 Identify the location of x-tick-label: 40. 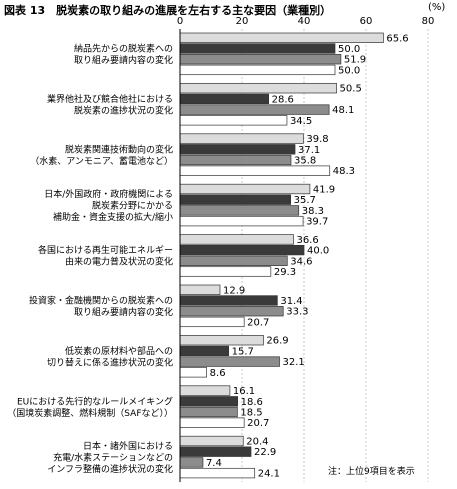
(304, 21).